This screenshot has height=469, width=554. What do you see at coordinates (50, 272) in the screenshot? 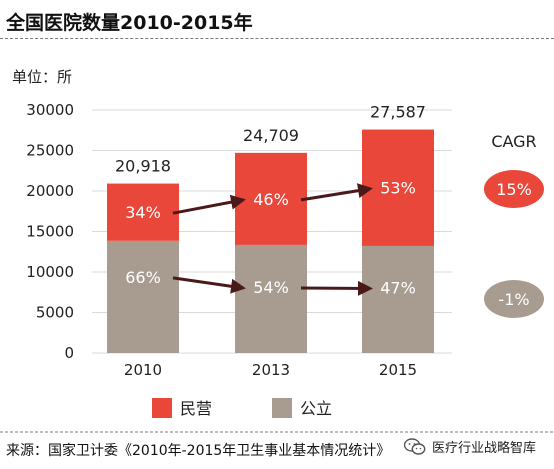
I see `y-tick-label: 10000` at bounding box center [50, 272].